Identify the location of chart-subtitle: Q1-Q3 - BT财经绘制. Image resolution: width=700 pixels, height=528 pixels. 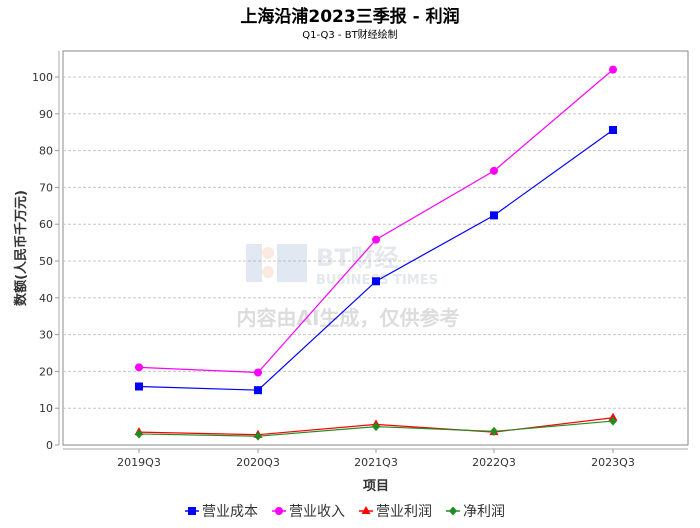
(349, 34).